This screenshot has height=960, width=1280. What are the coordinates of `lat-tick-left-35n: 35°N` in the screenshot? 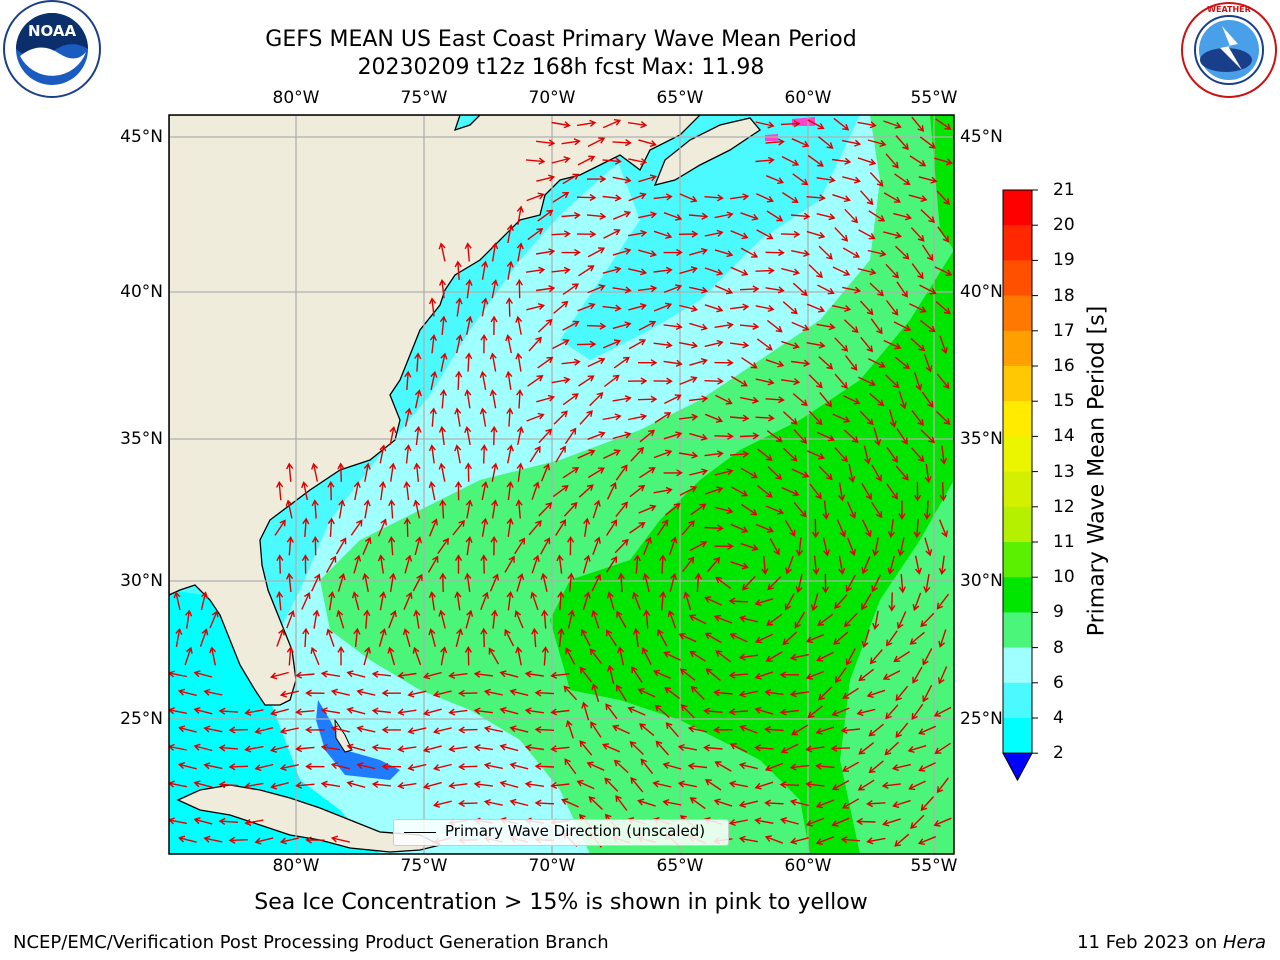 It's located at (141, 439).